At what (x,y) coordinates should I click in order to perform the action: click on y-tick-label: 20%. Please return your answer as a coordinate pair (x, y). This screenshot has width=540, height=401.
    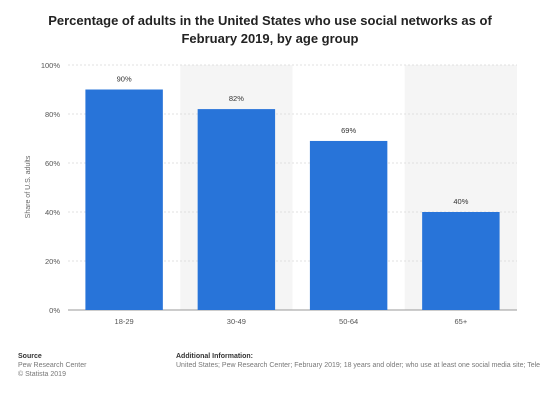
    Looking at the image, I should click on (52, 261).